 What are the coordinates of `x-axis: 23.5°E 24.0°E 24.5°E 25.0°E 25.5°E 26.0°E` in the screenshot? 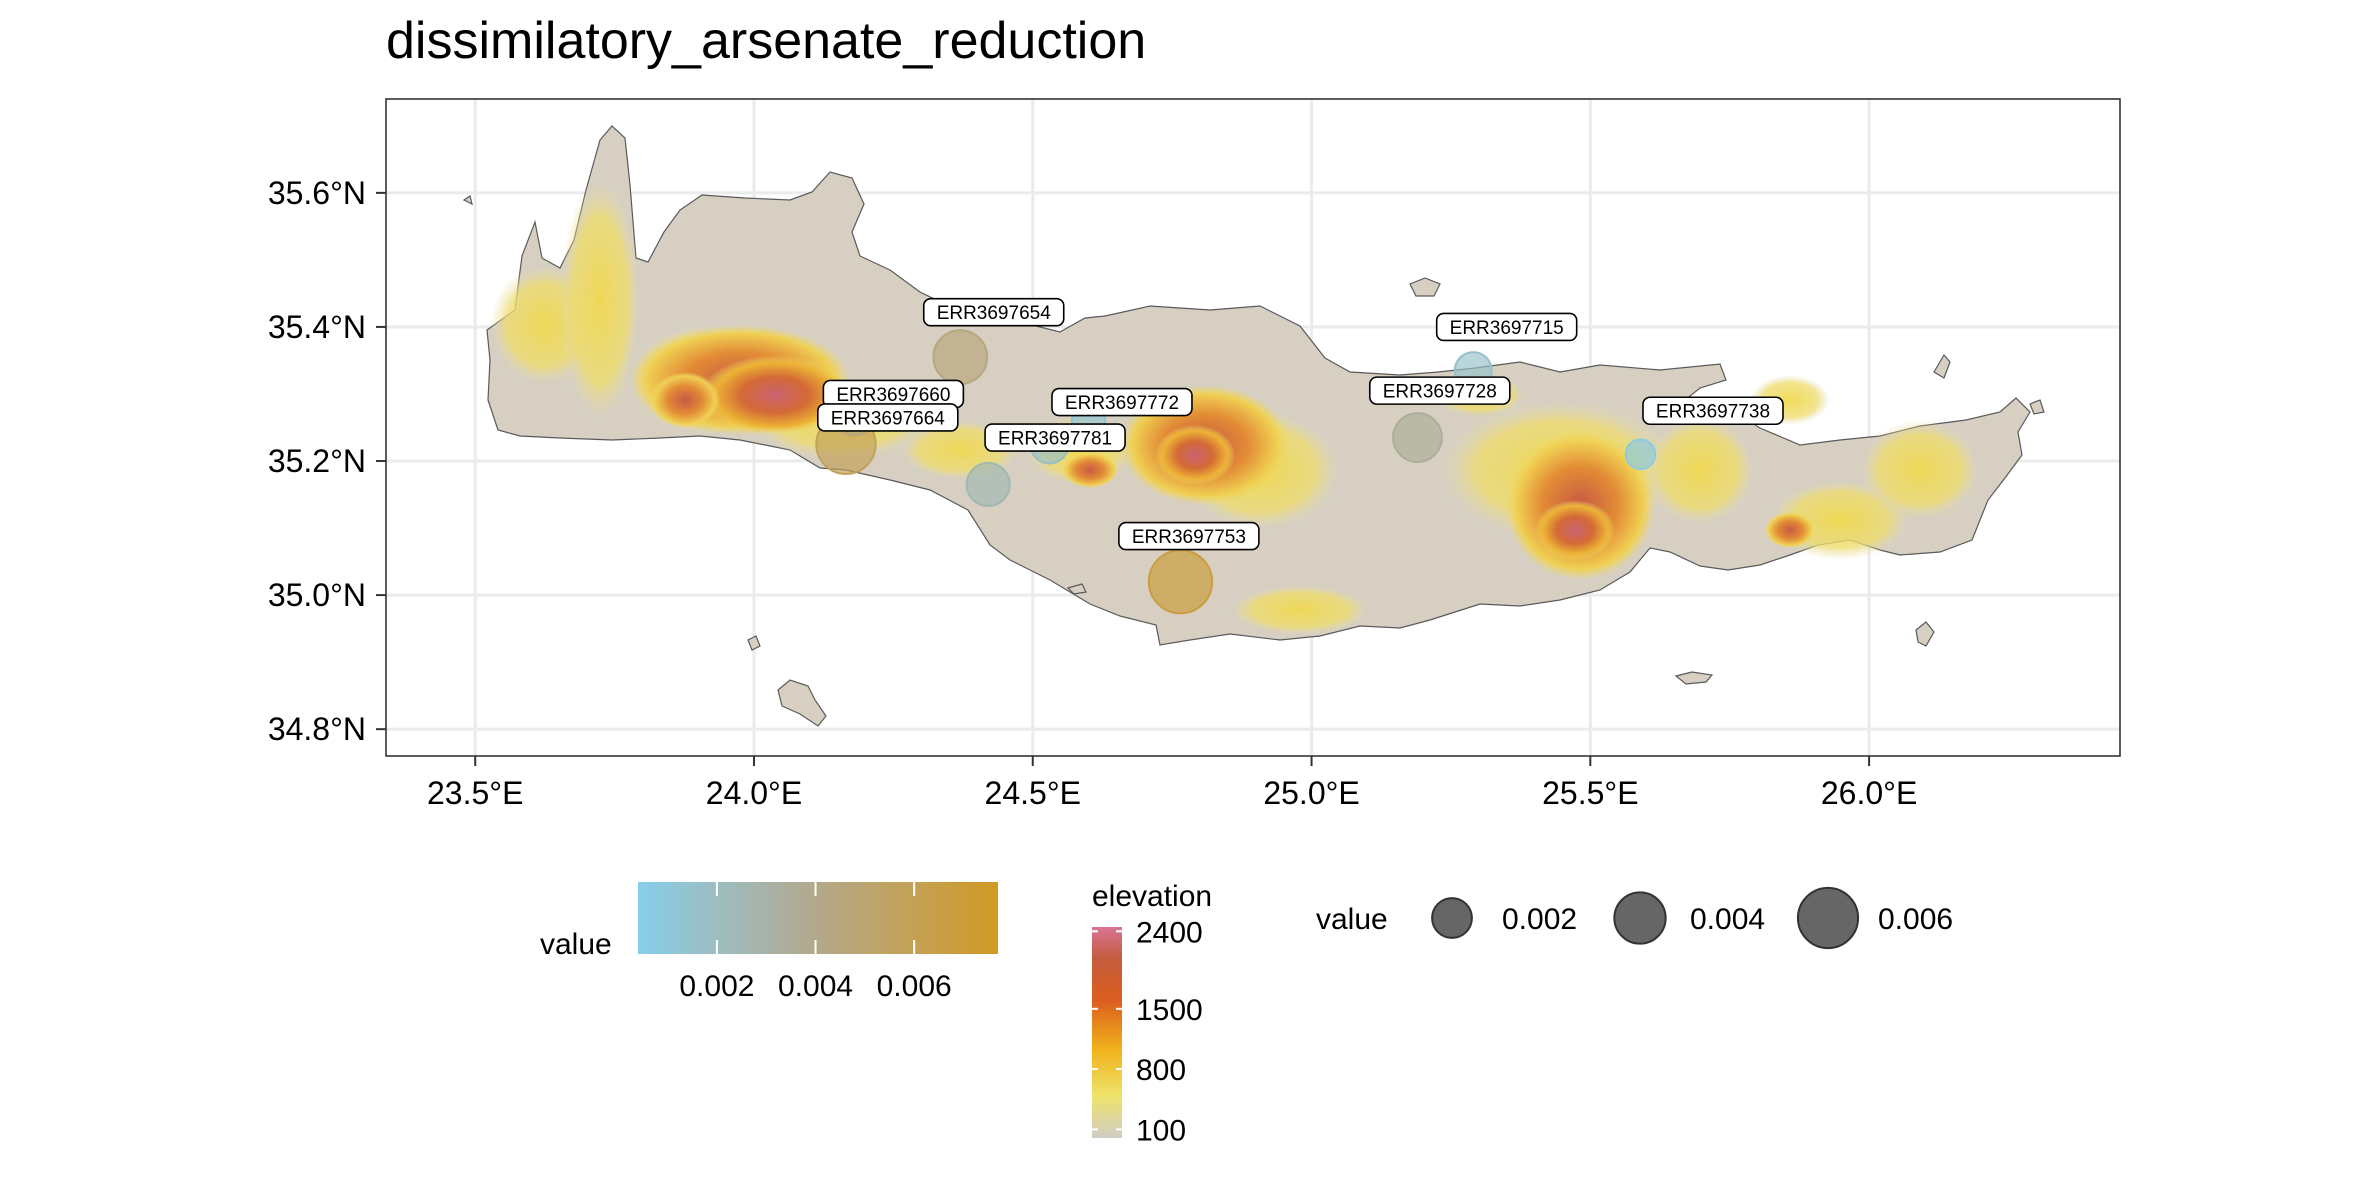 It's located at (1172, 783).